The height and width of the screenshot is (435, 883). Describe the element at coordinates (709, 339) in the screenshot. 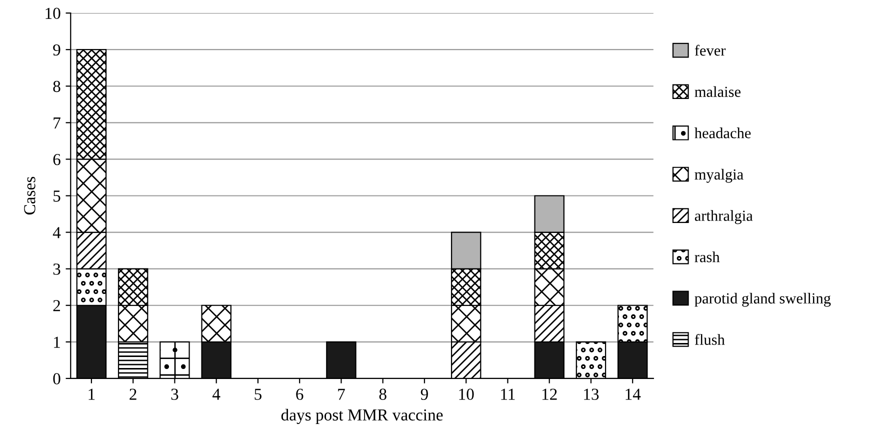

I see `legend-label: flush` at that location.